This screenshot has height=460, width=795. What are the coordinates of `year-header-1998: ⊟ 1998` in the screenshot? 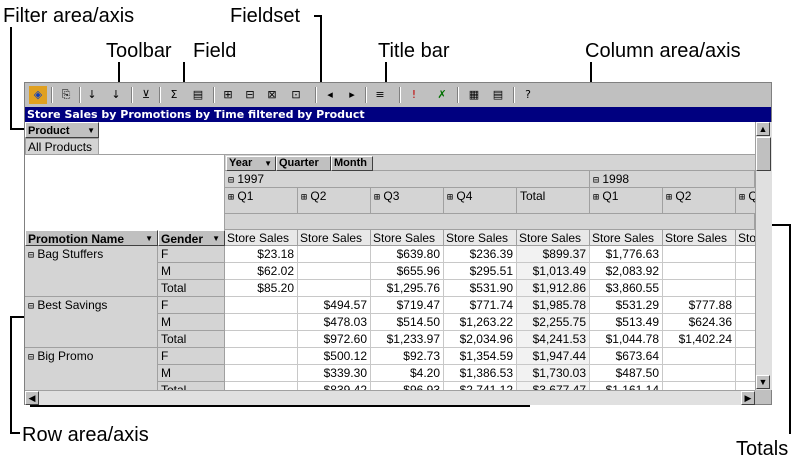 It's located at (672, 179).